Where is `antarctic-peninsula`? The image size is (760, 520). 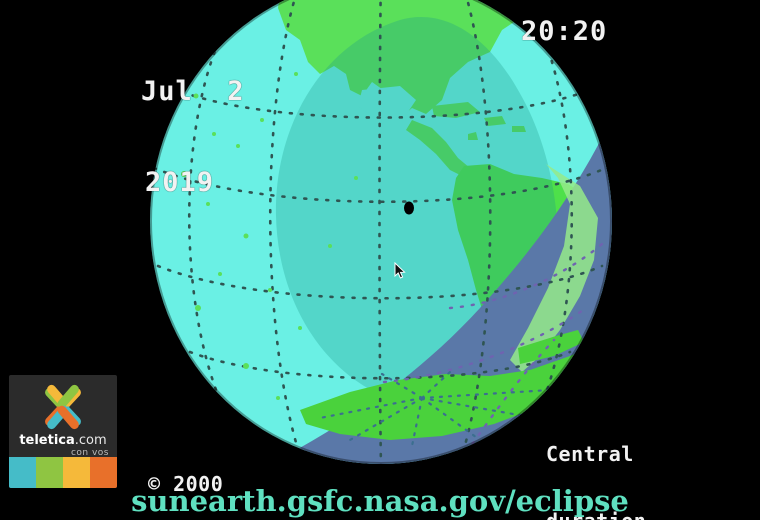 antarctic-peninsula is located at coordinates (551, 347).